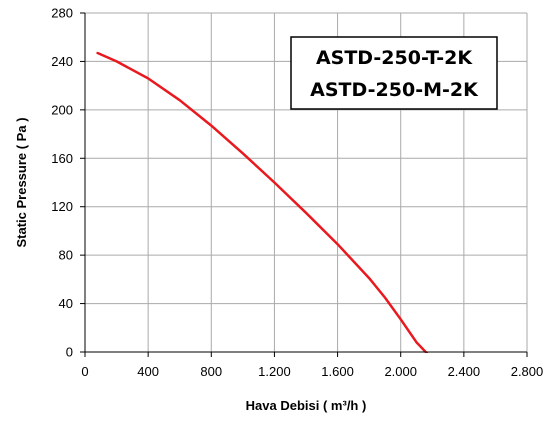 The width and height of the screenshot is (551, 424). I want to click on y-tick-label: 80, so click(66, 255).